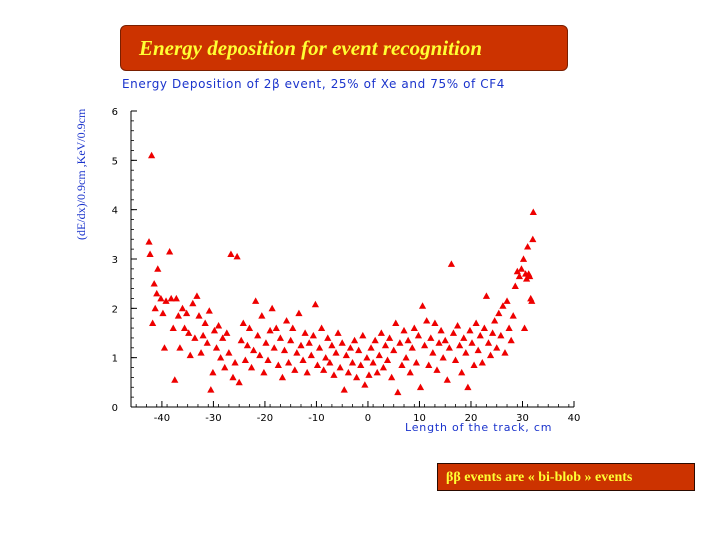 The image size is (720, 540). Describe the element at coordinates (419, 418) in the screenshot. I see `x-tick-label: 10` at that location.